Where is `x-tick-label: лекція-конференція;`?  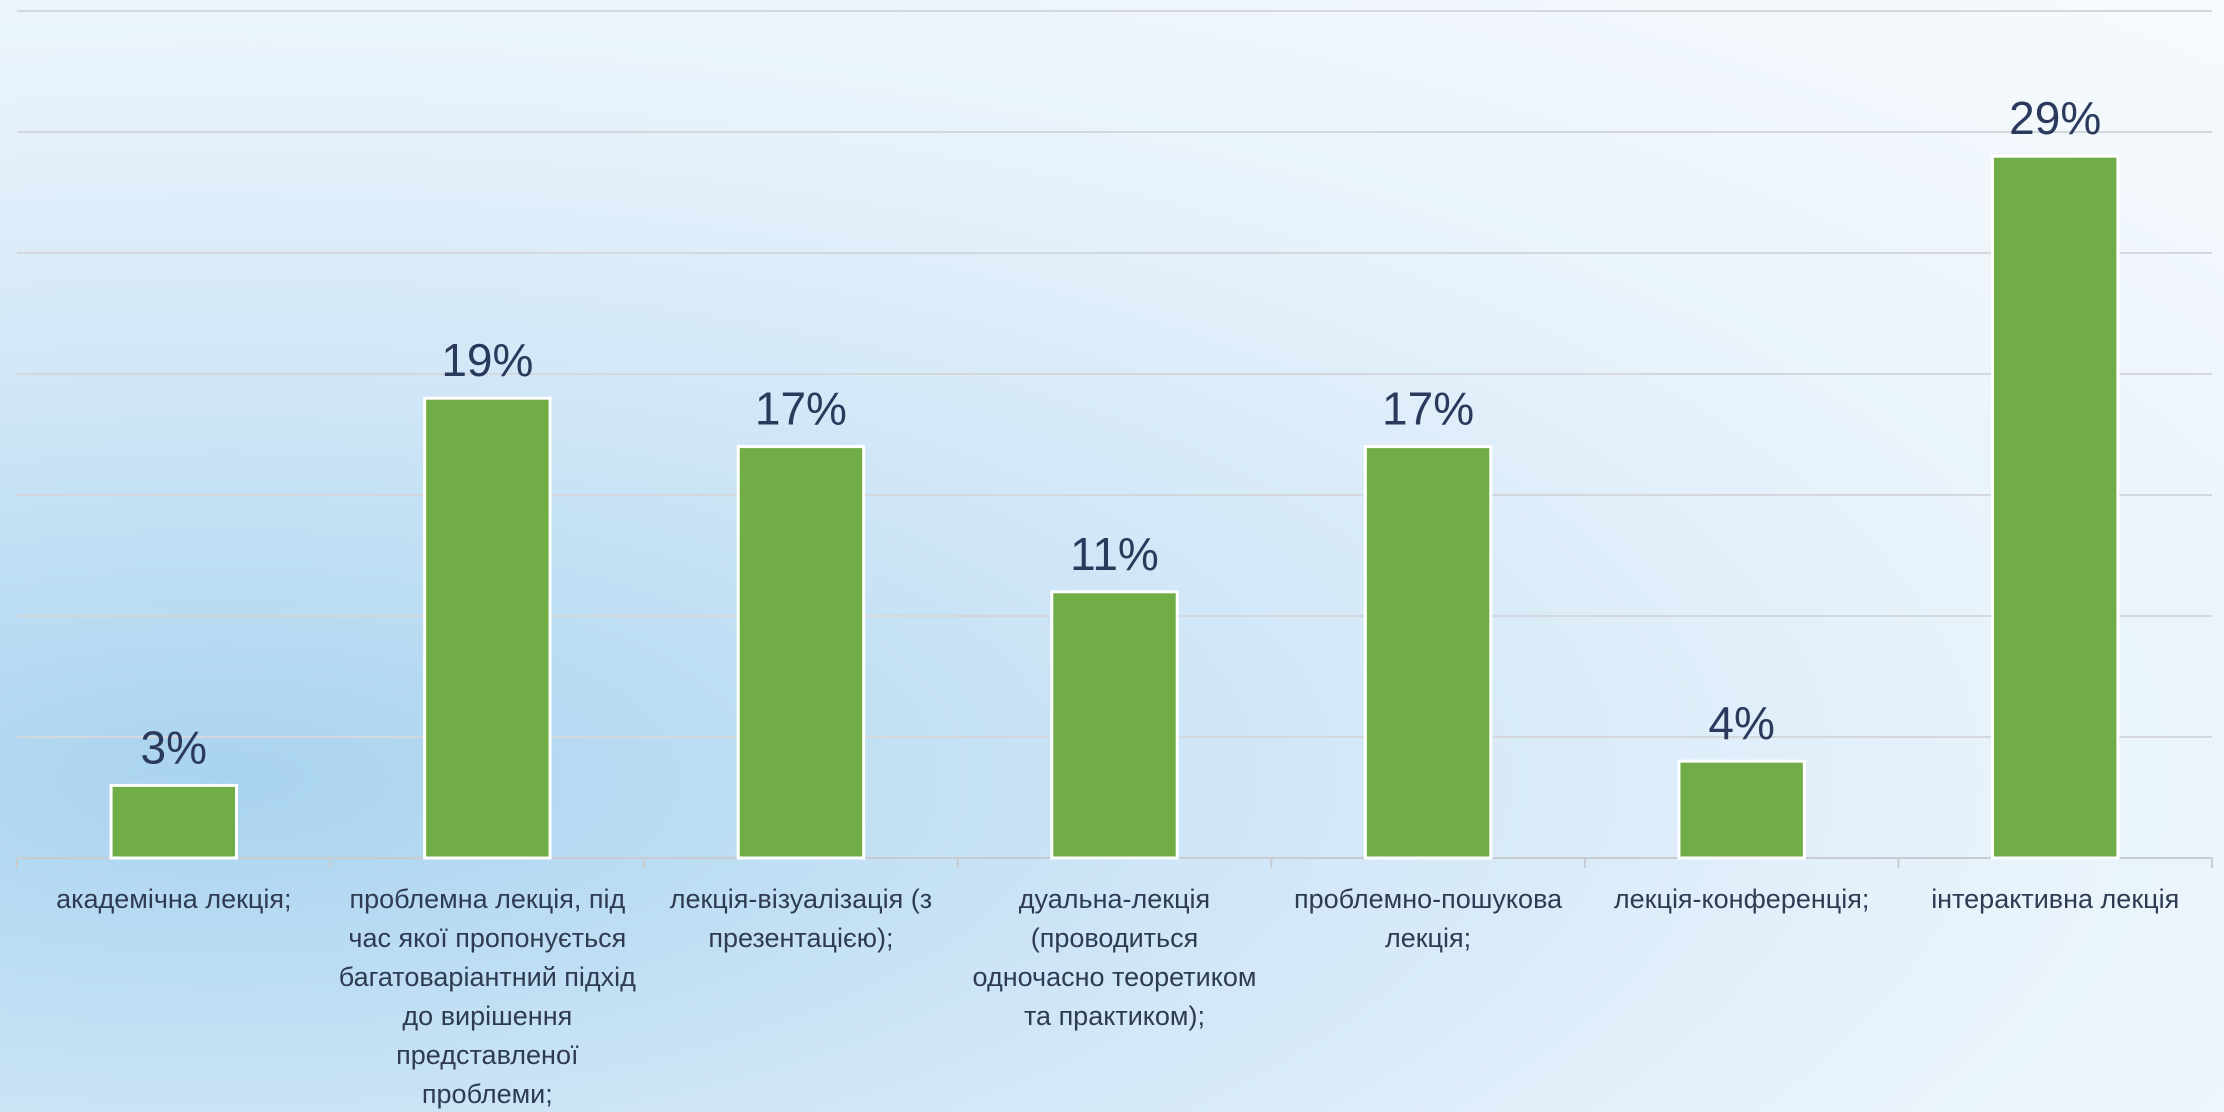 x-tick-label: лекція-конференція; is located at coordinates (1741, 899).